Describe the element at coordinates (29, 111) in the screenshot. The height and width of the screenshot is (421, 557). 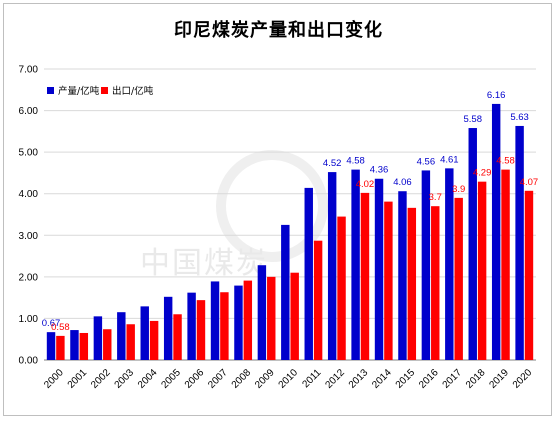
I see `y-tick-label: 6.00` at that location.